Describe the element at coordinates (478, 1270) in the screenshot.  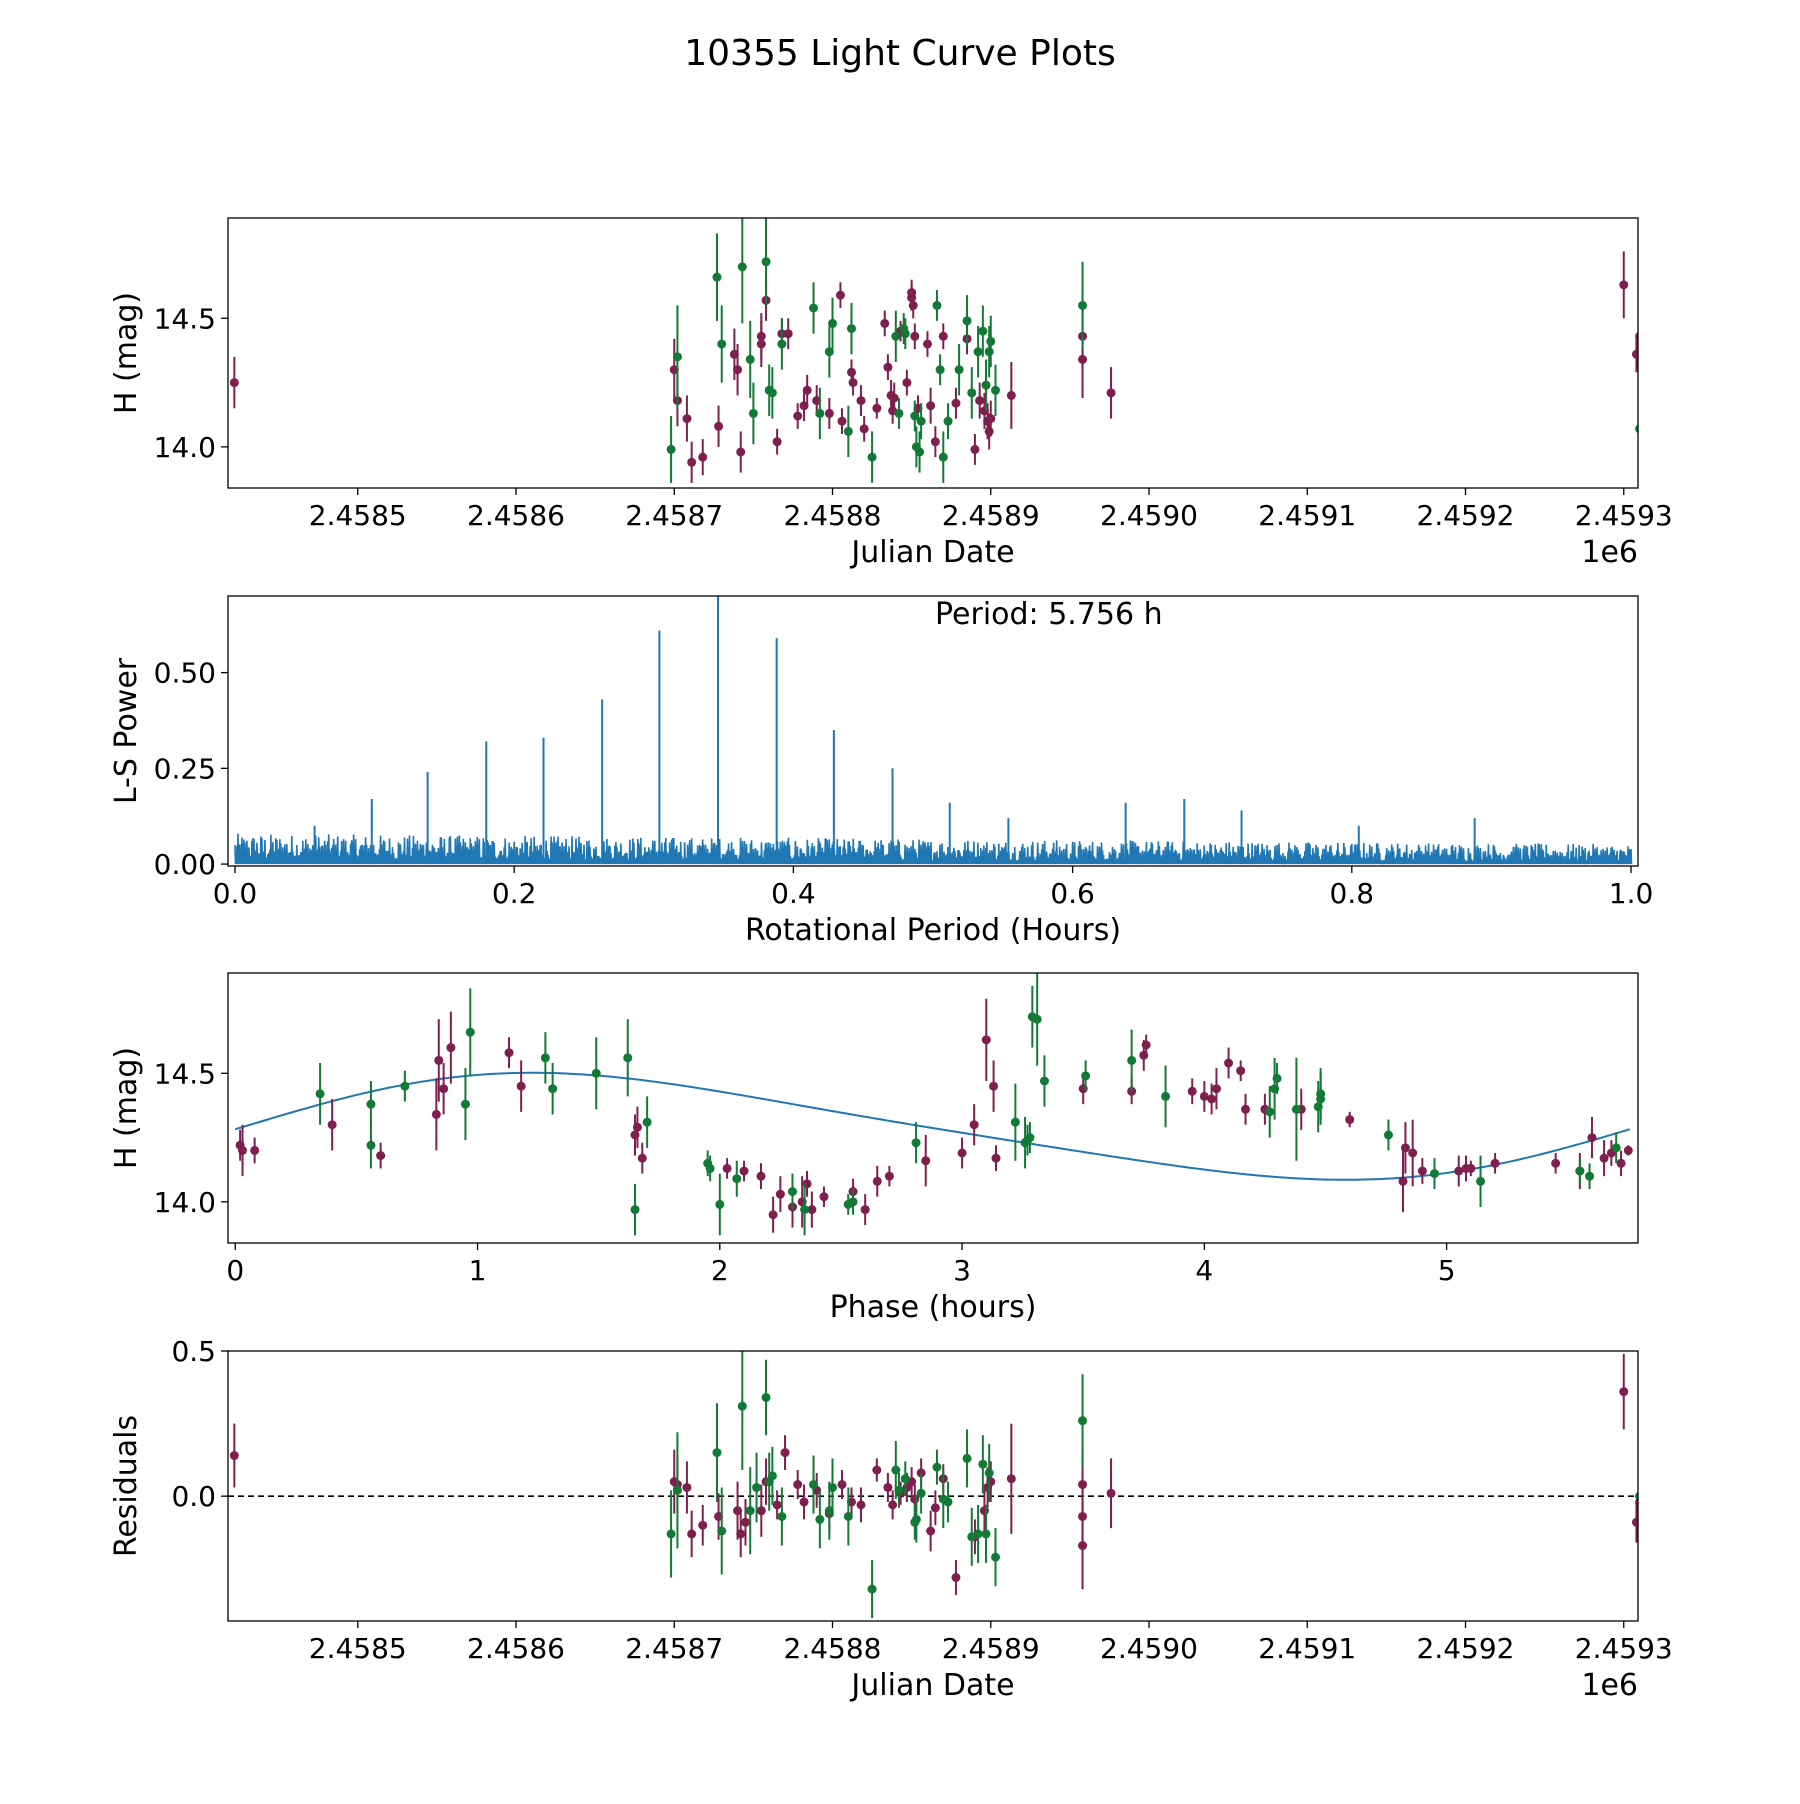
I see `x-tick-label: 1` at that location.